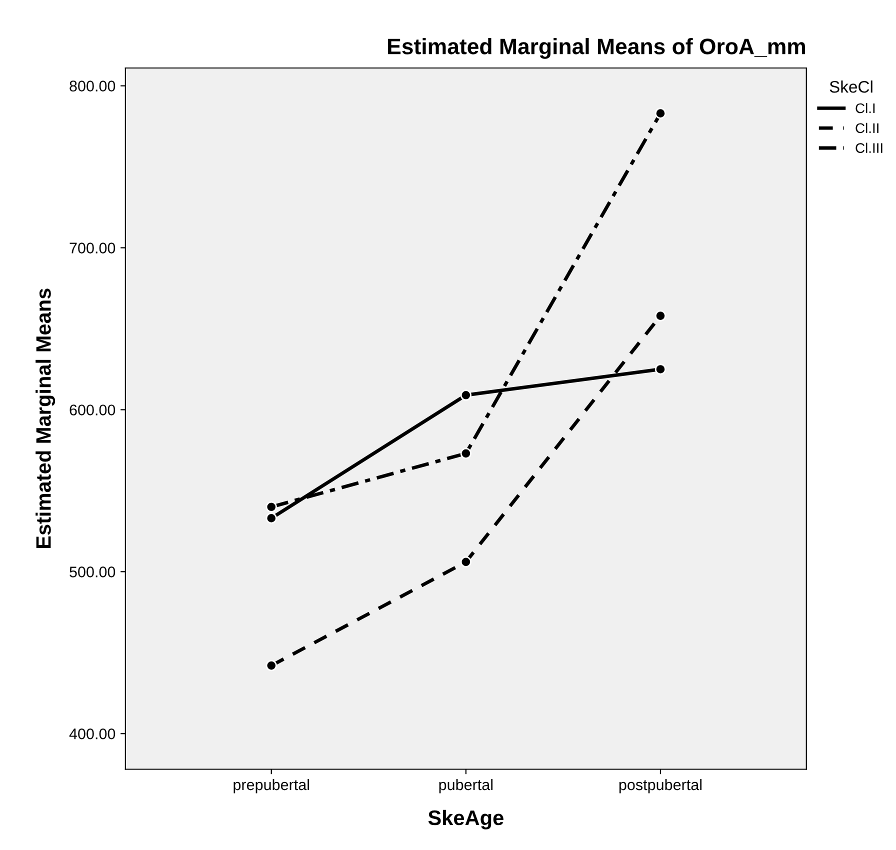  Describe the element at coordinates (660, 786) in the screenshot. I see `x-tick-label: postpubertal` at that location.